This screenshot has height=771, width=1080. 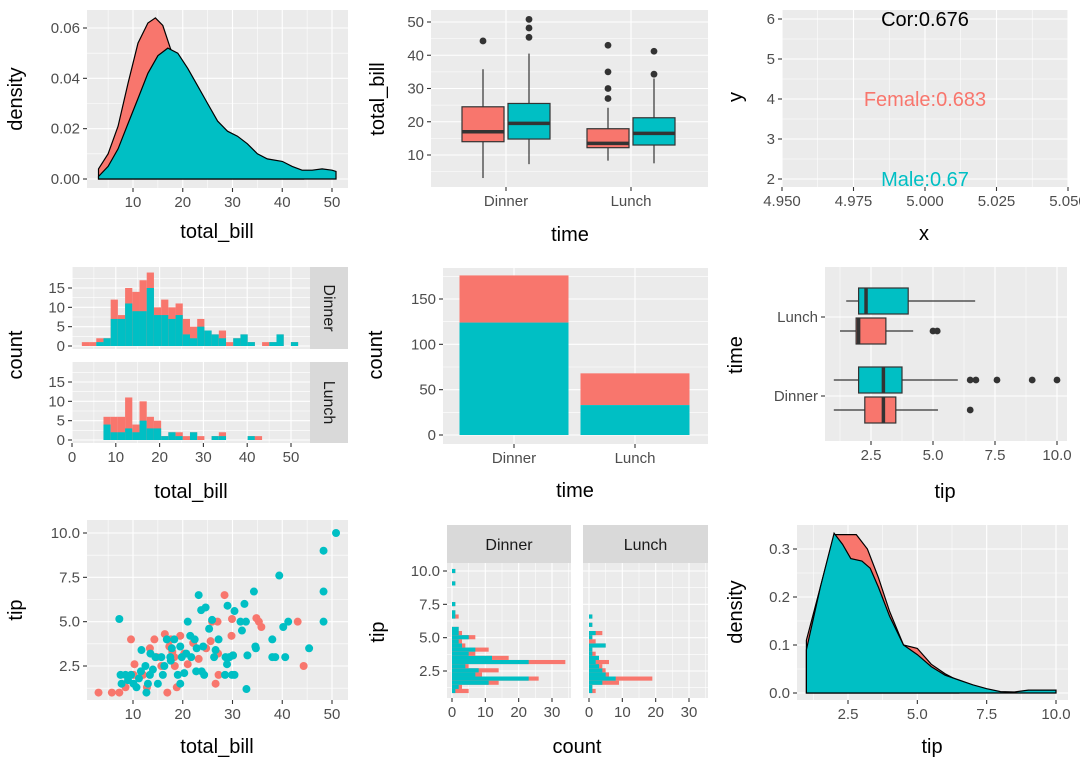 I want to click on y-tick-label: 40, so click(x=415, y=55).